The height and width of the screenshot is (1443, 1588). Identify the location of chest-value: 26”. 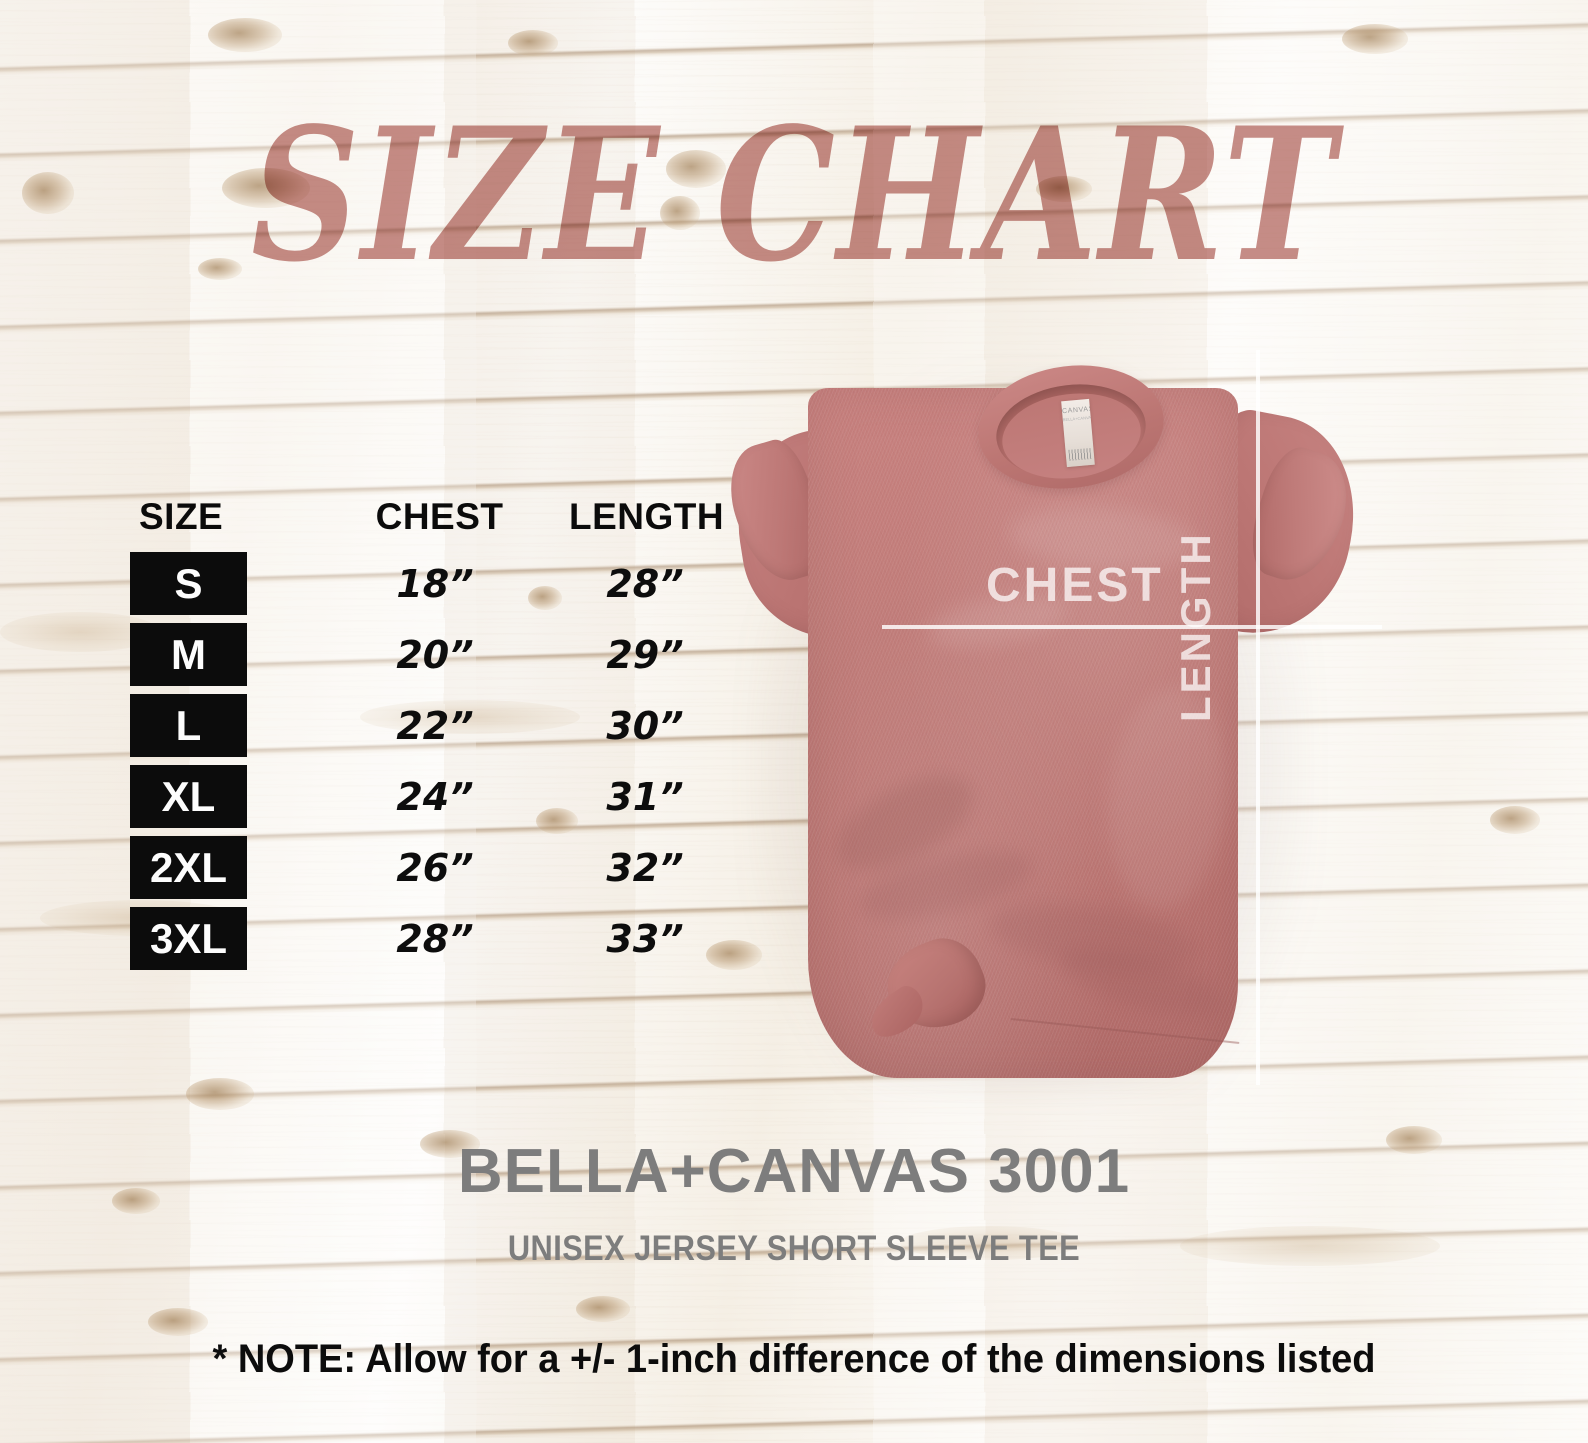
(435, 867).